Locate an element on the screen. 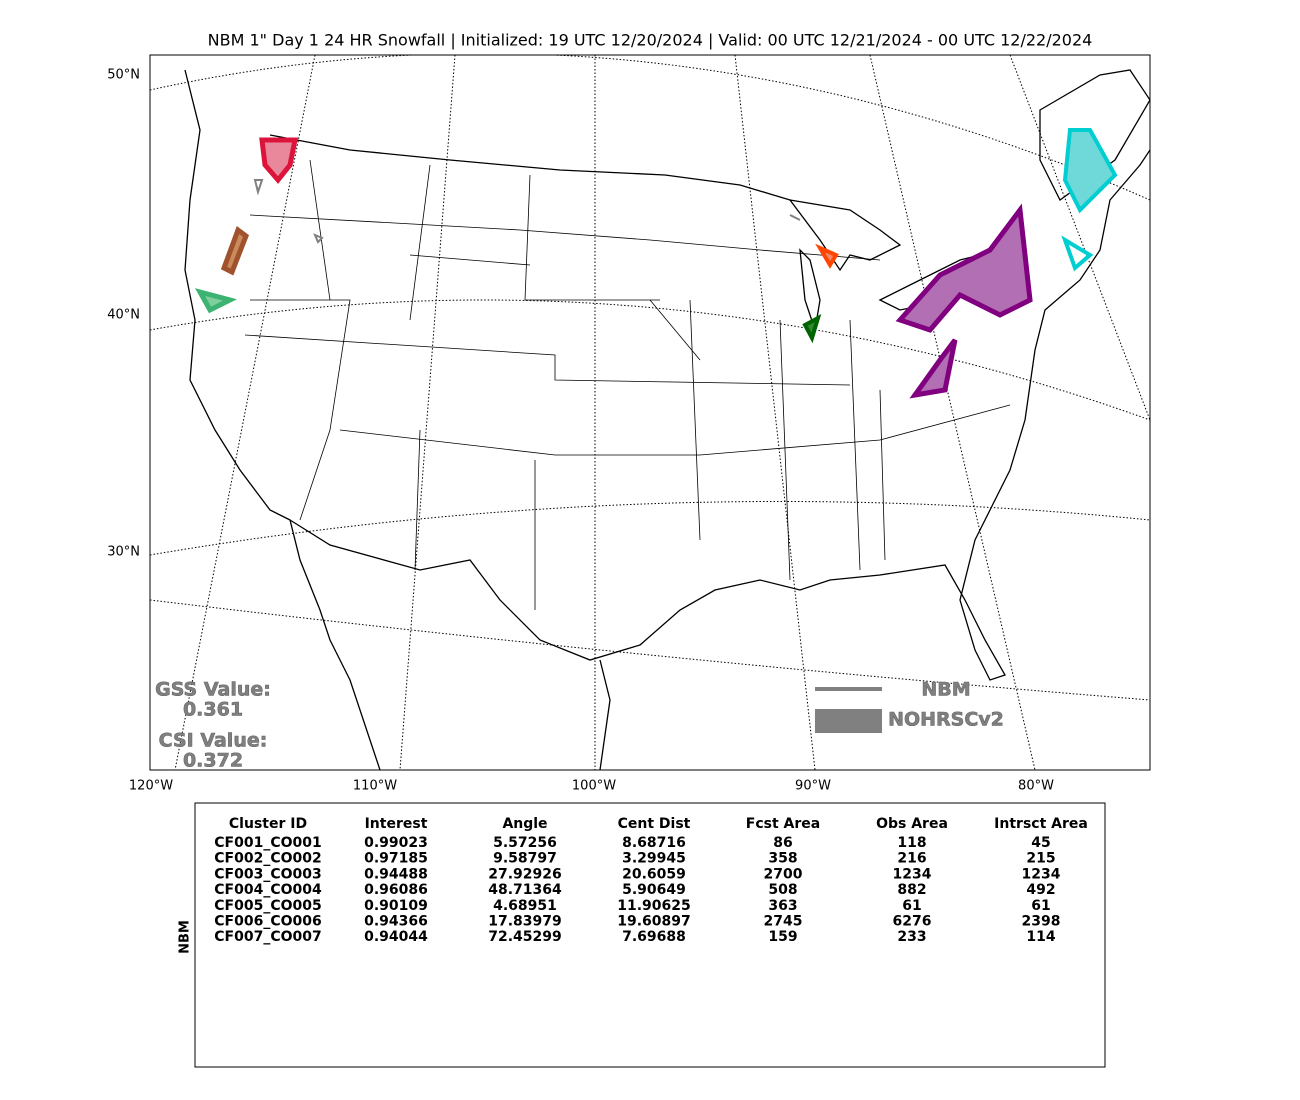 Image resolution: width=1300 pixels, height=1100 pixels. table-cell: 363 is located at coordinates (782, 906).